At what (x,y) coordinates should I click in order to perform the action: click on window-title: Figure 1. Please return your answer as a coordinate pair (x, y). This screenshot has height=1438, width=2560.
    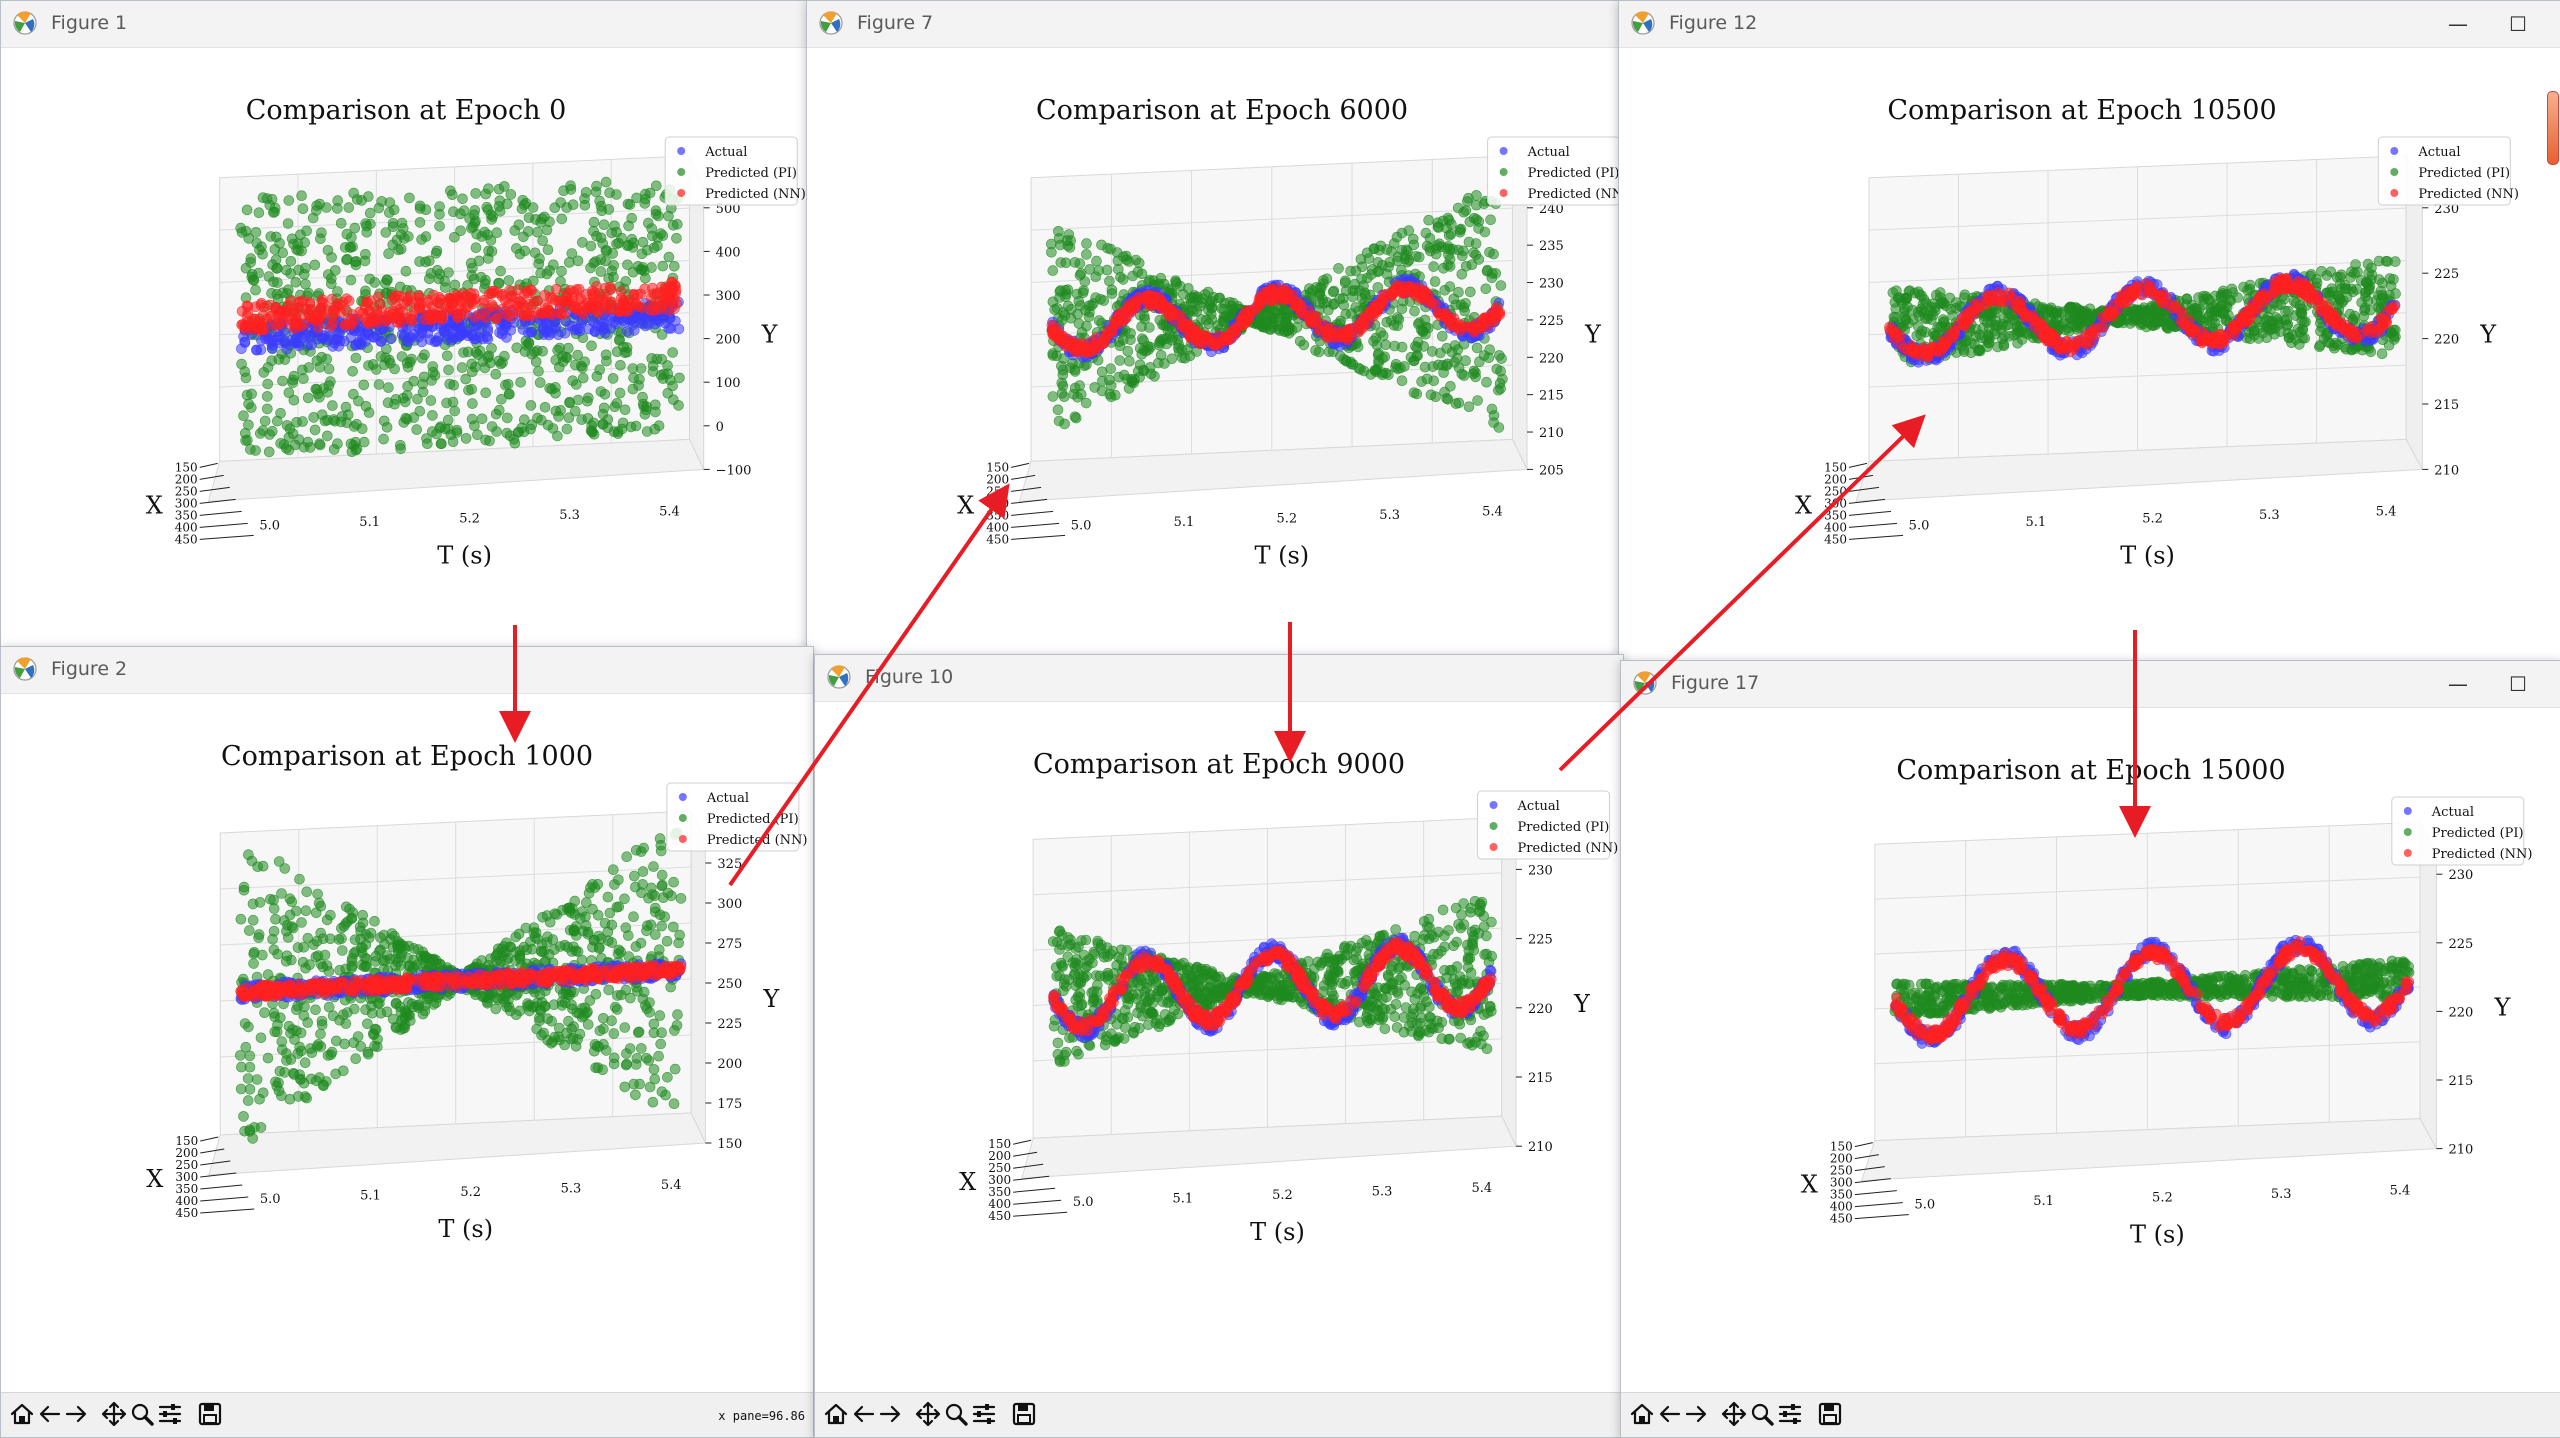
    Looking at the image, I should click on (89, 23).